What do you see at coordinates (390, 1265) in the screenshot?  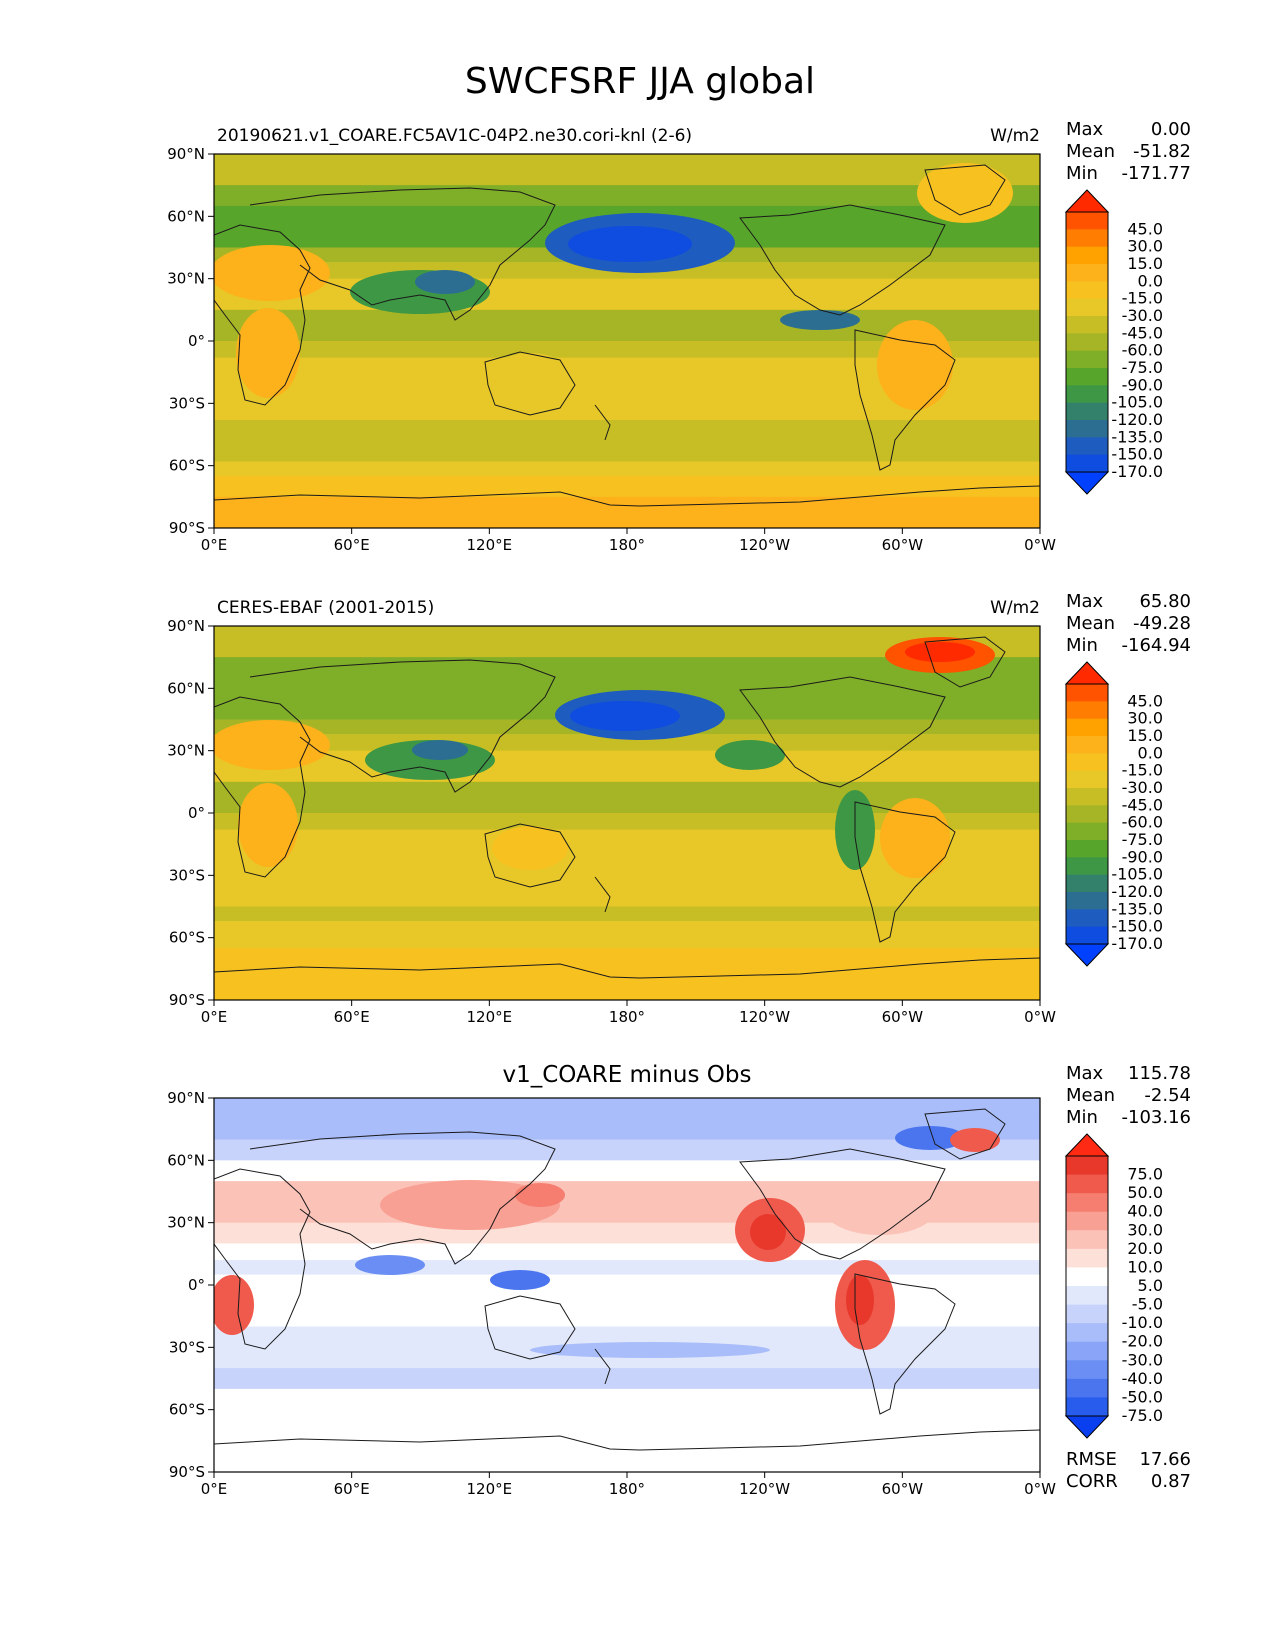 I see `indian-ocean-negative-bias` at bounding box center [390, 1265].